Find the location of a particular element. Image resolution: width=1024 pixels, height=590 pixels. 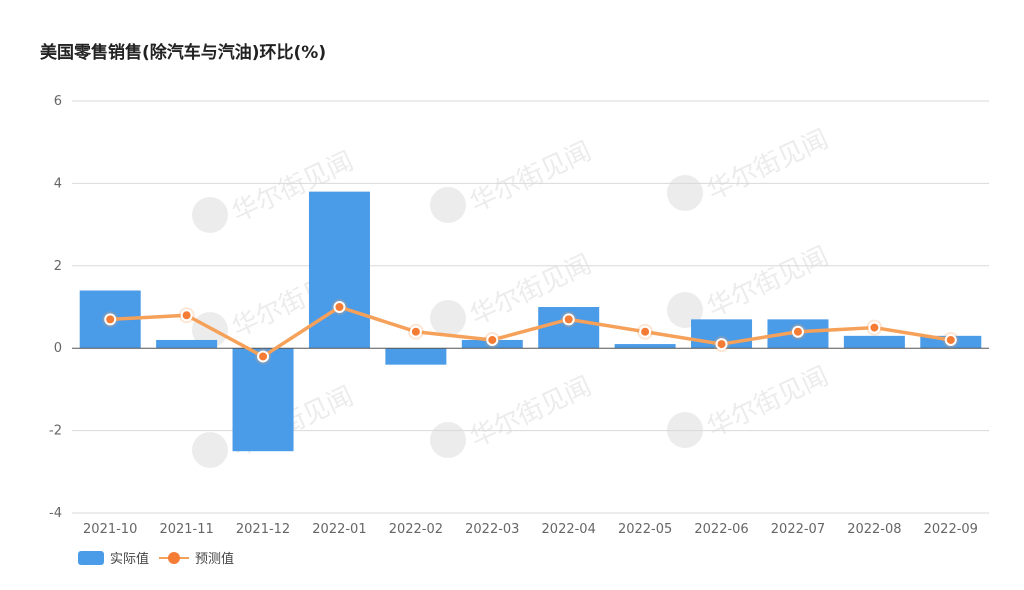

legend-item-forecast: 预测值 is located at coordinates (196, 557).